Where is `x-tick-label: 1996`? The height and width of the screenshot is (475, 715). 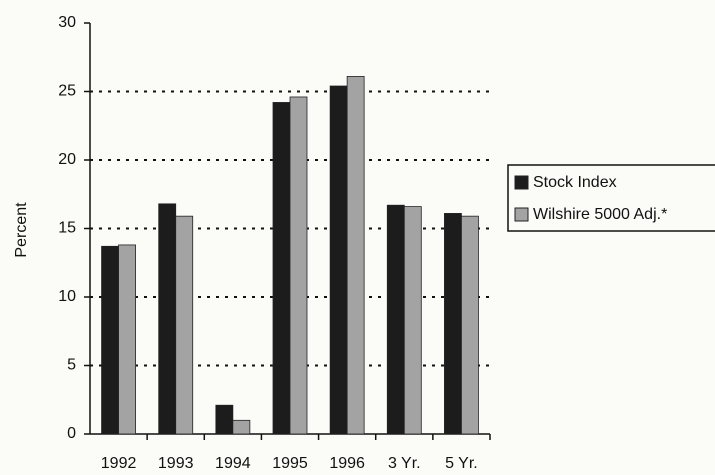
x-tick-label: 1996 is located at coordinates (347, 463).